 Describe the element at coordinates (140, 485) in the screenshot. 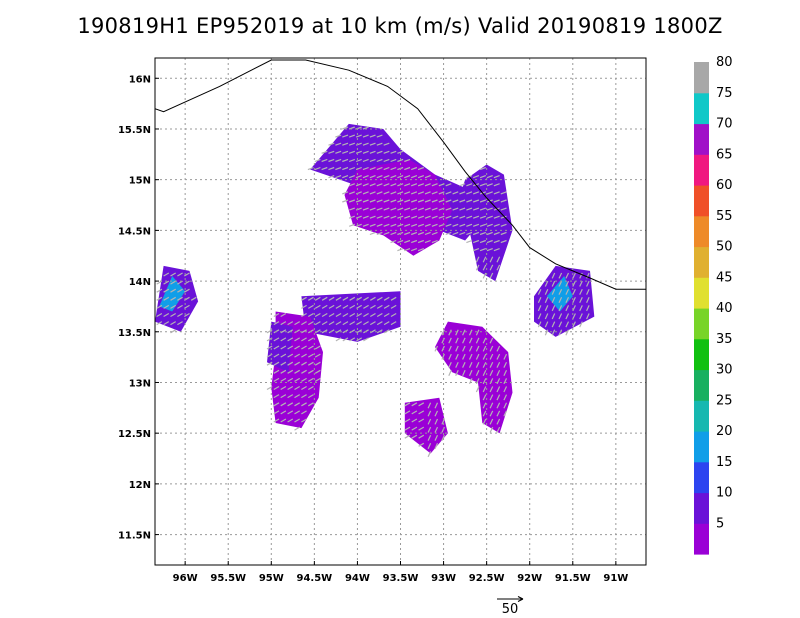

I see `y-tick-label: 12N` at that location.